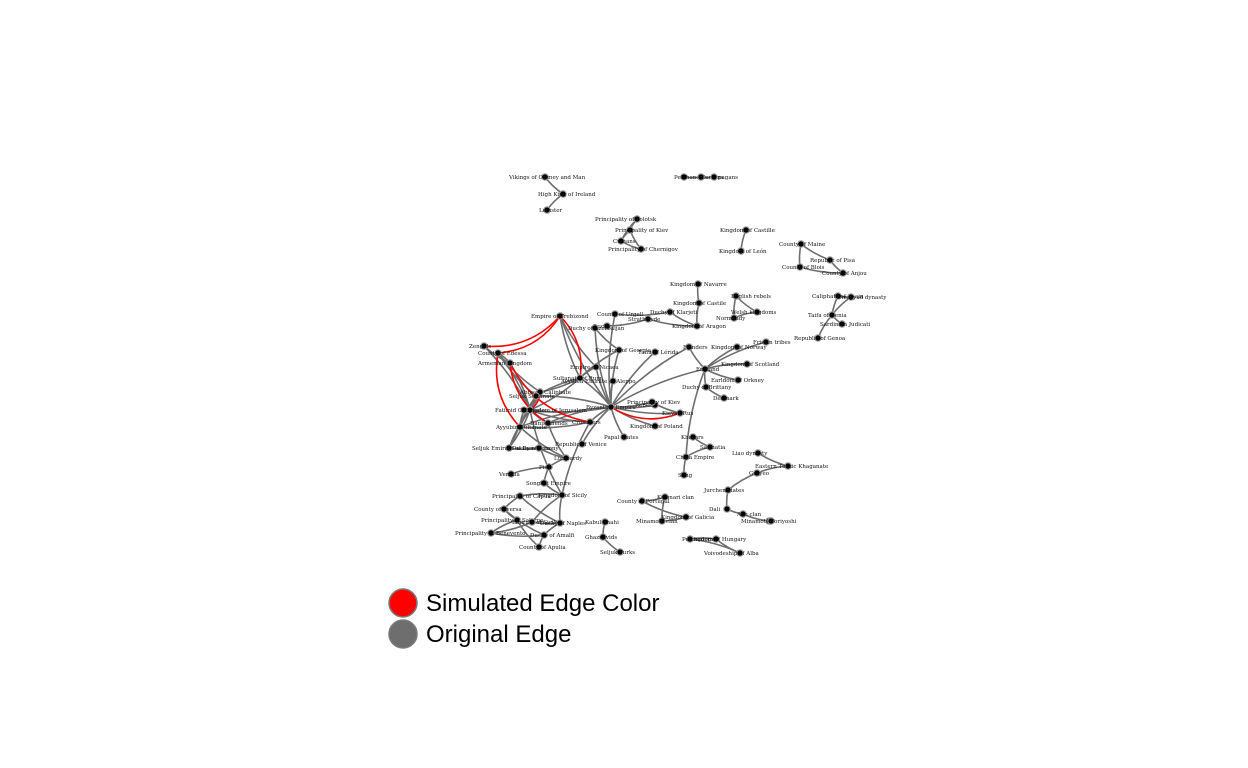 The height and width of the screenshot is (768, 1248). I want to click on node-label: Principality of Salerno, so click(512, 521).